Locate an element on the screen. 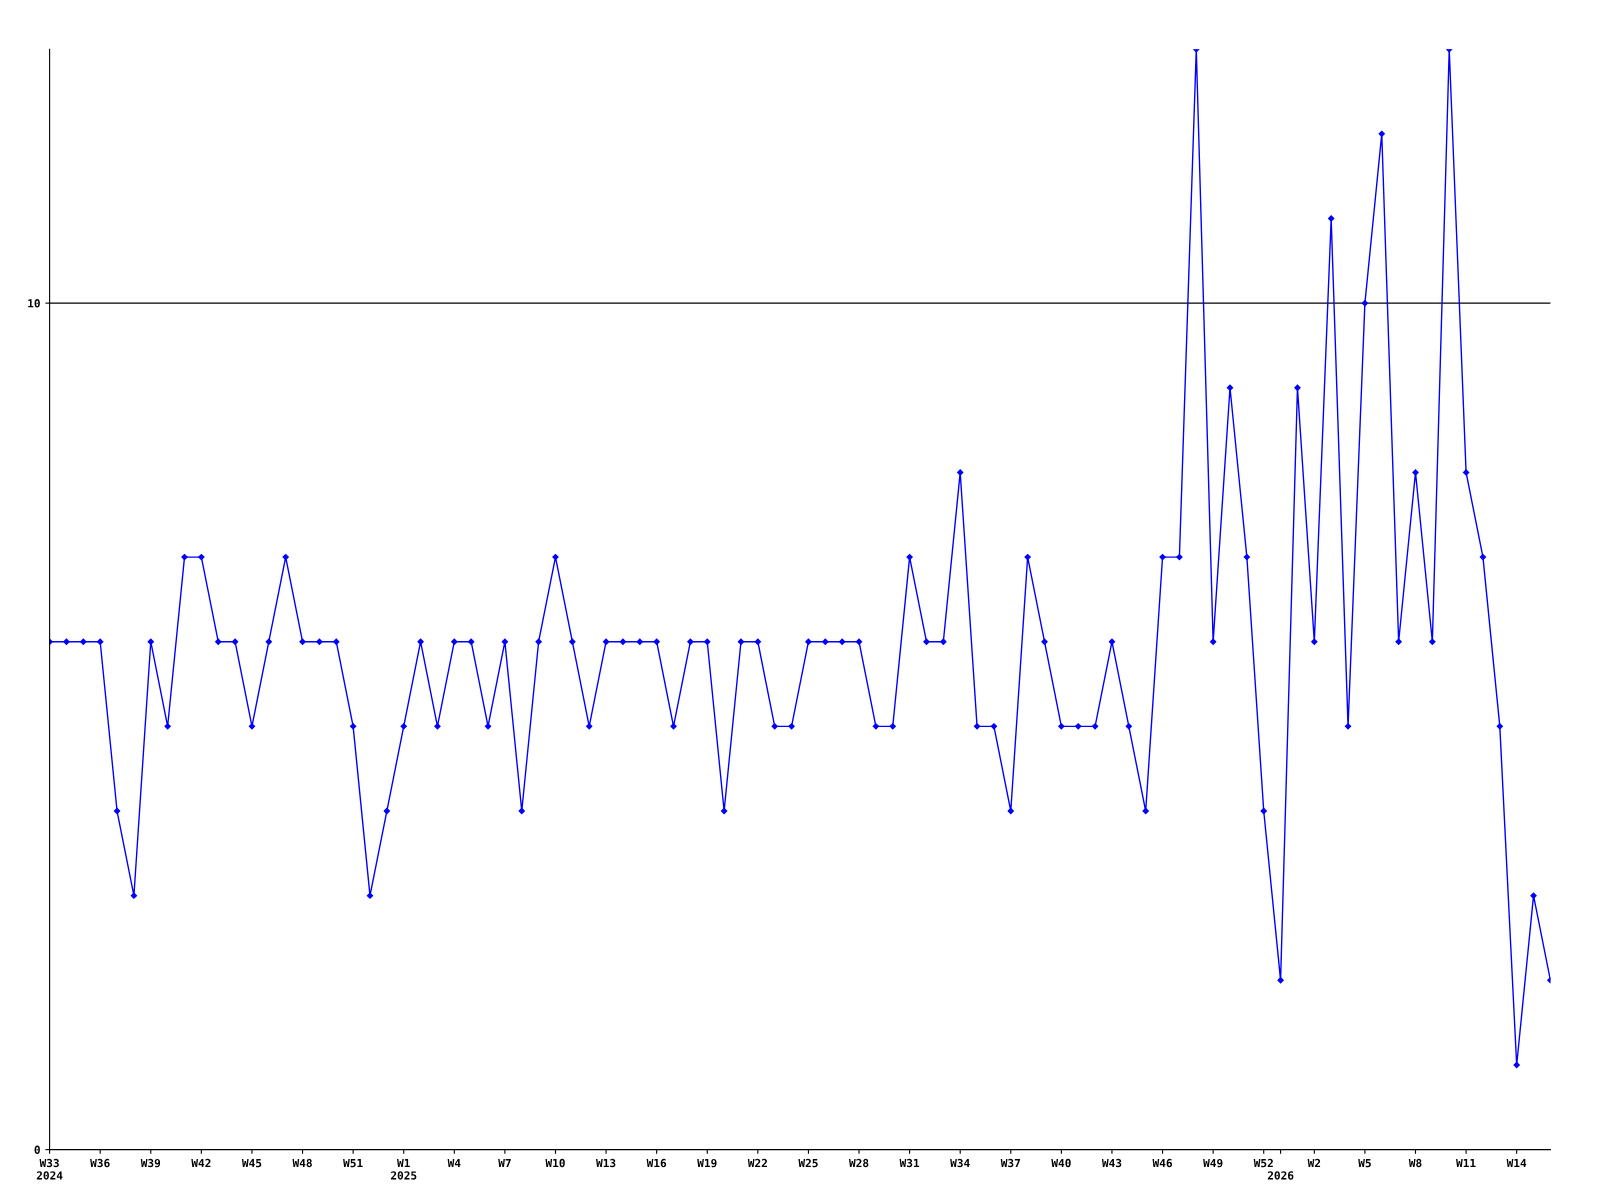  x-tick-label: W25 is located at coordinates (808, 1163).